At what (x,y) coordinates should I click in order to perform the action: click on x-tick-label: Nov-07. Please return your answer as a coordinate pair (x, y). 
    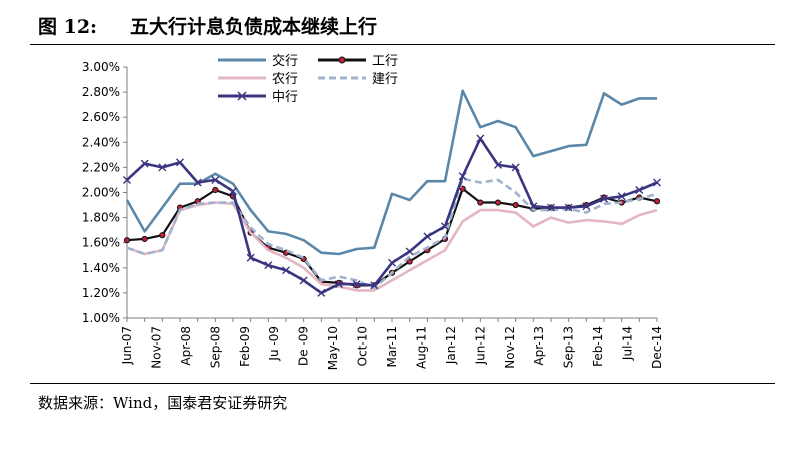
    Looking at the image, I should click on (156, 347).